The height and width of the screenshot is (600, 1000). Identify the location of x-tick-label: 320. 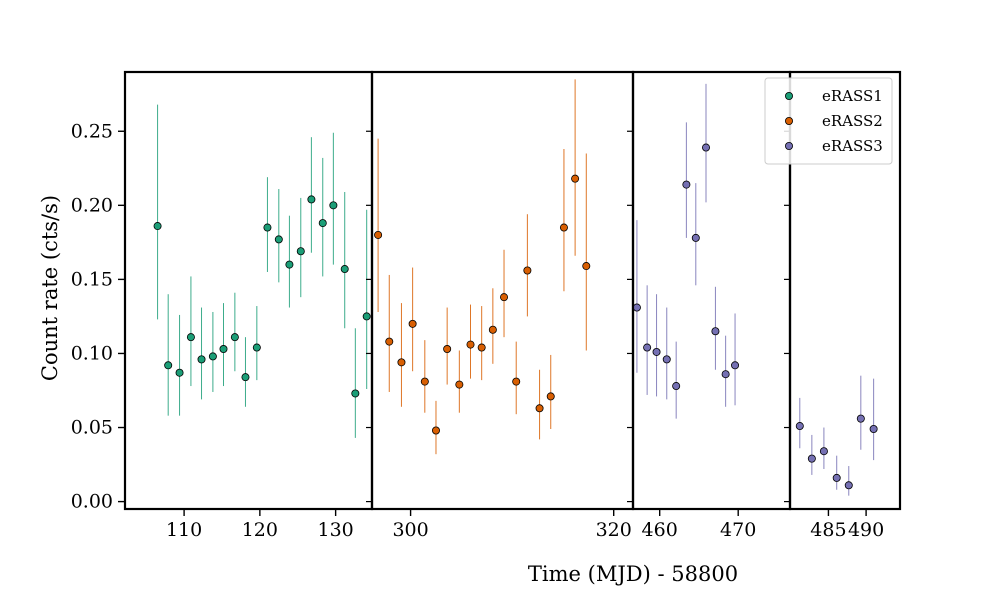
(614, 530).